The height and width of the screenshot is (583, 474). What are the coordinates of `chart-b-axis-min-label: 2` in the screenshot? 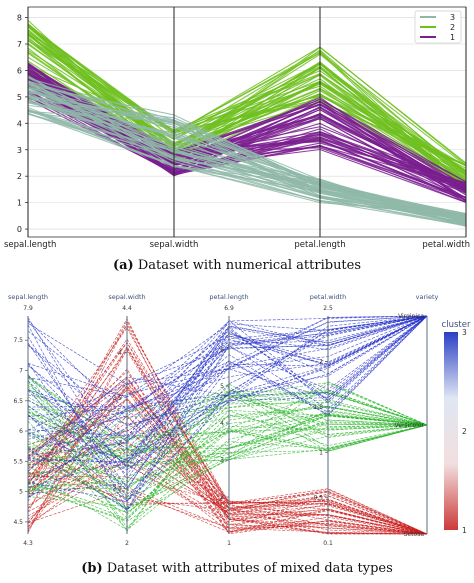 It's located at (127, 543).